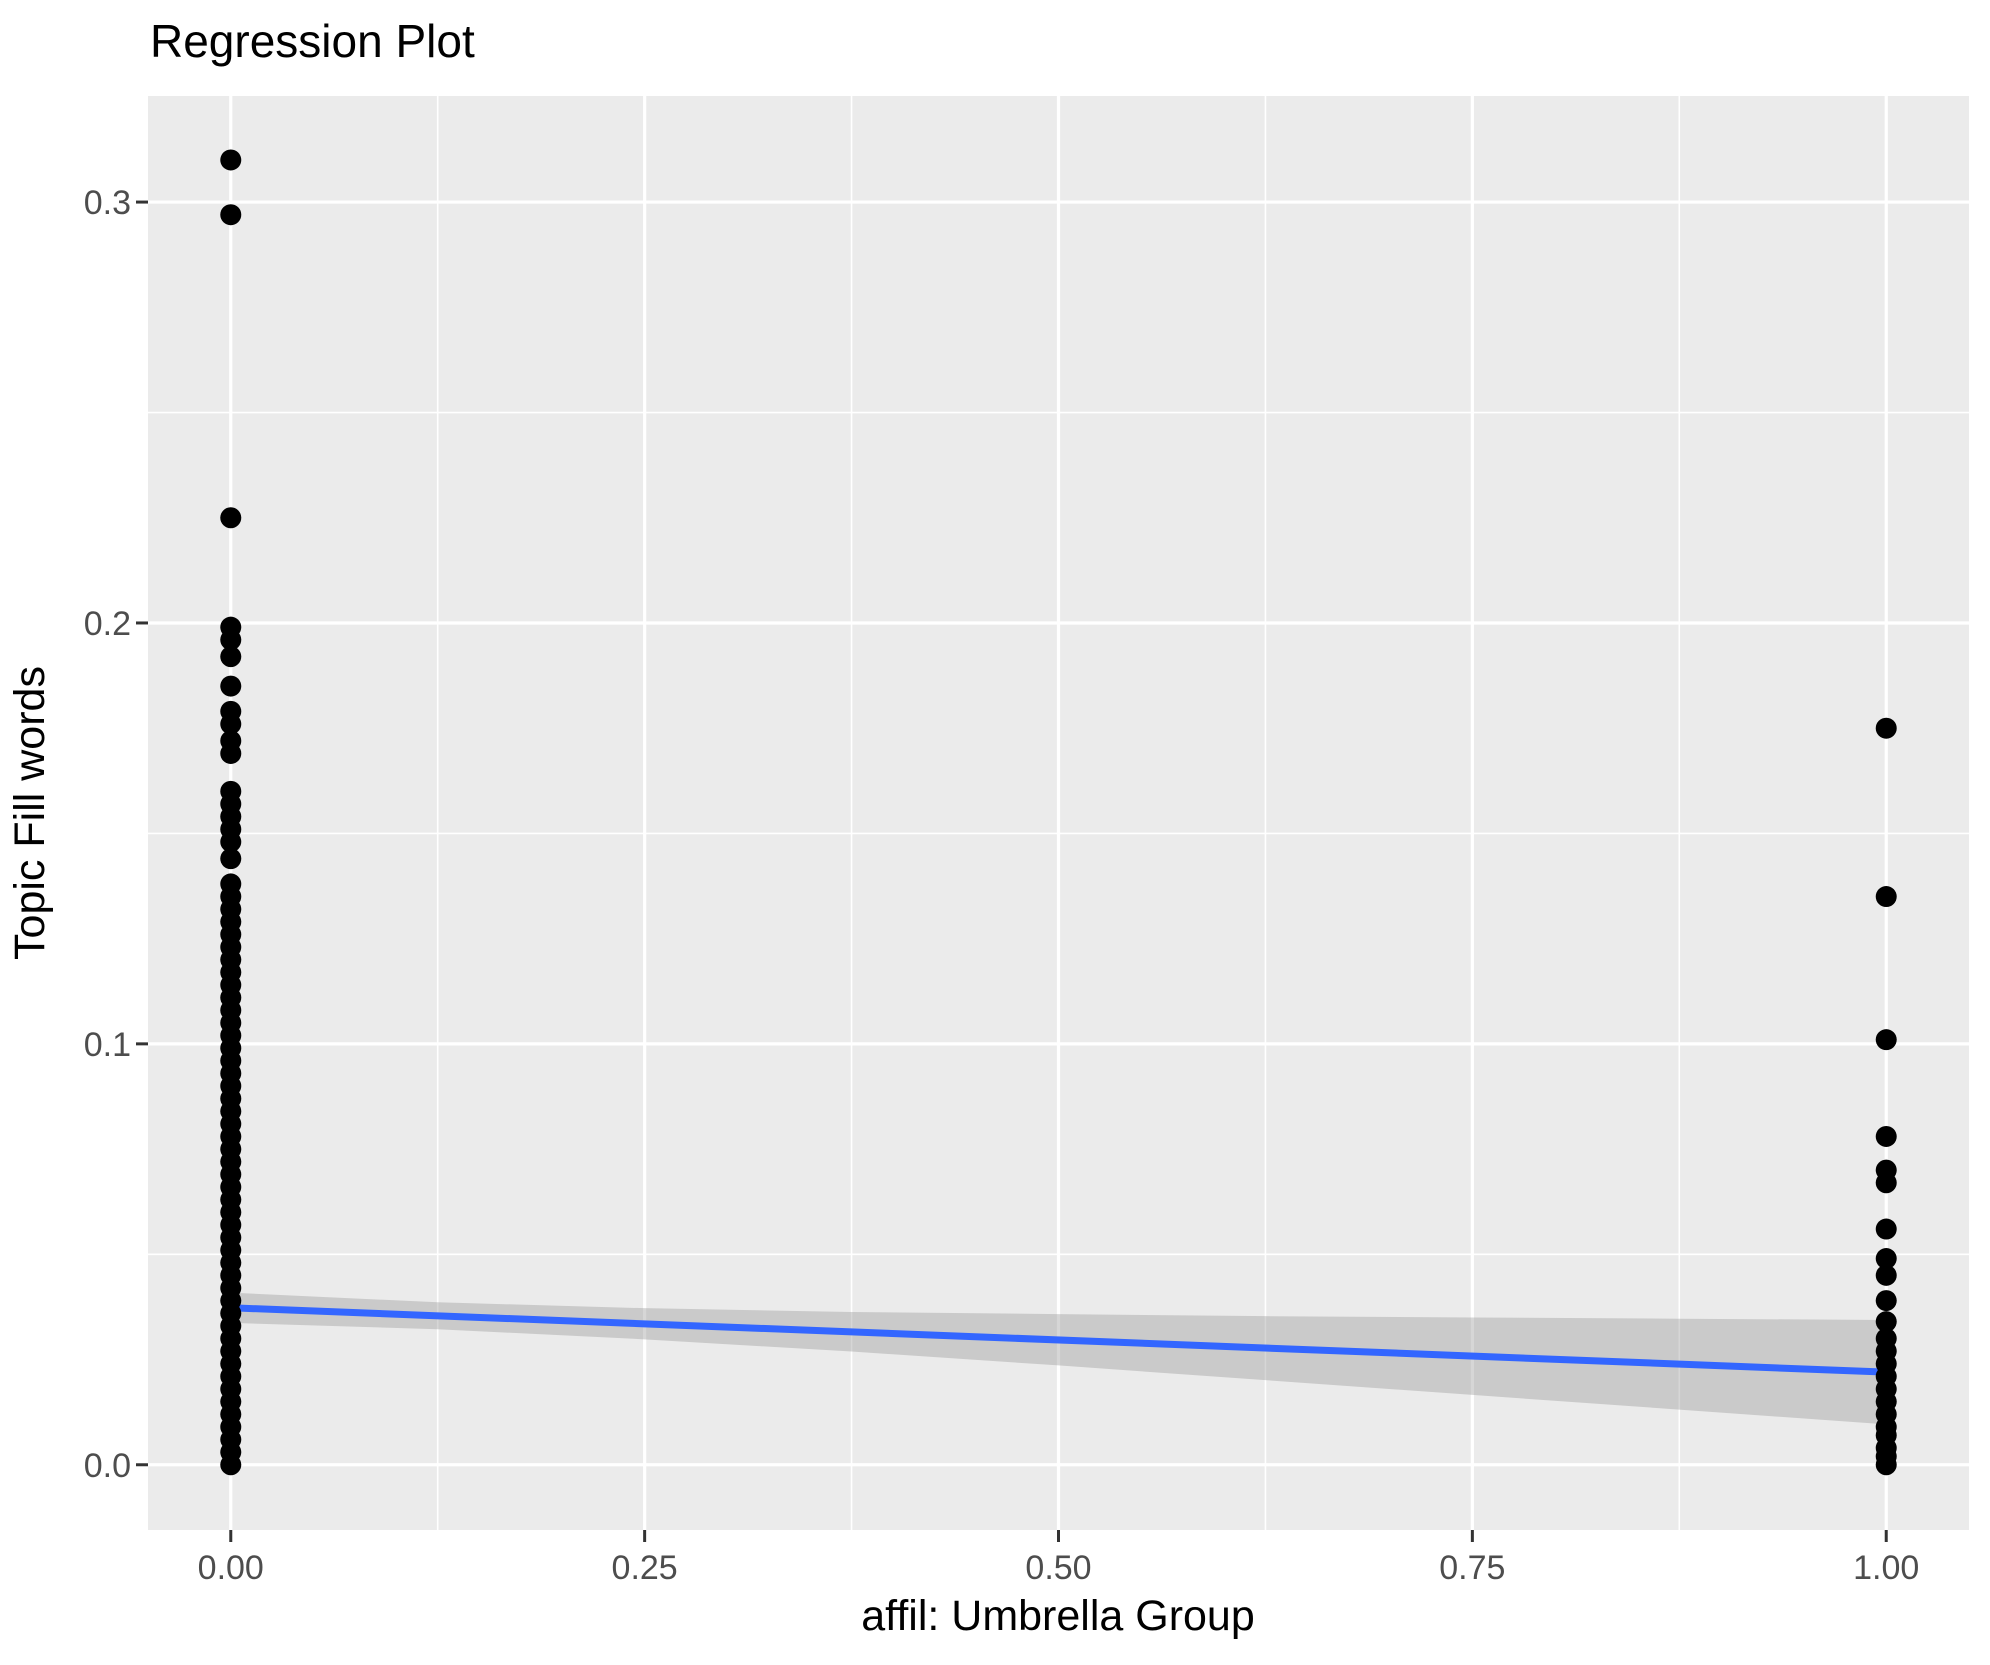 This screenshot has width=1990, height=1665. Describe the element at coordinates (645, 1568) in the screenshot. I see `x-tick-label: 0.25` at that location.